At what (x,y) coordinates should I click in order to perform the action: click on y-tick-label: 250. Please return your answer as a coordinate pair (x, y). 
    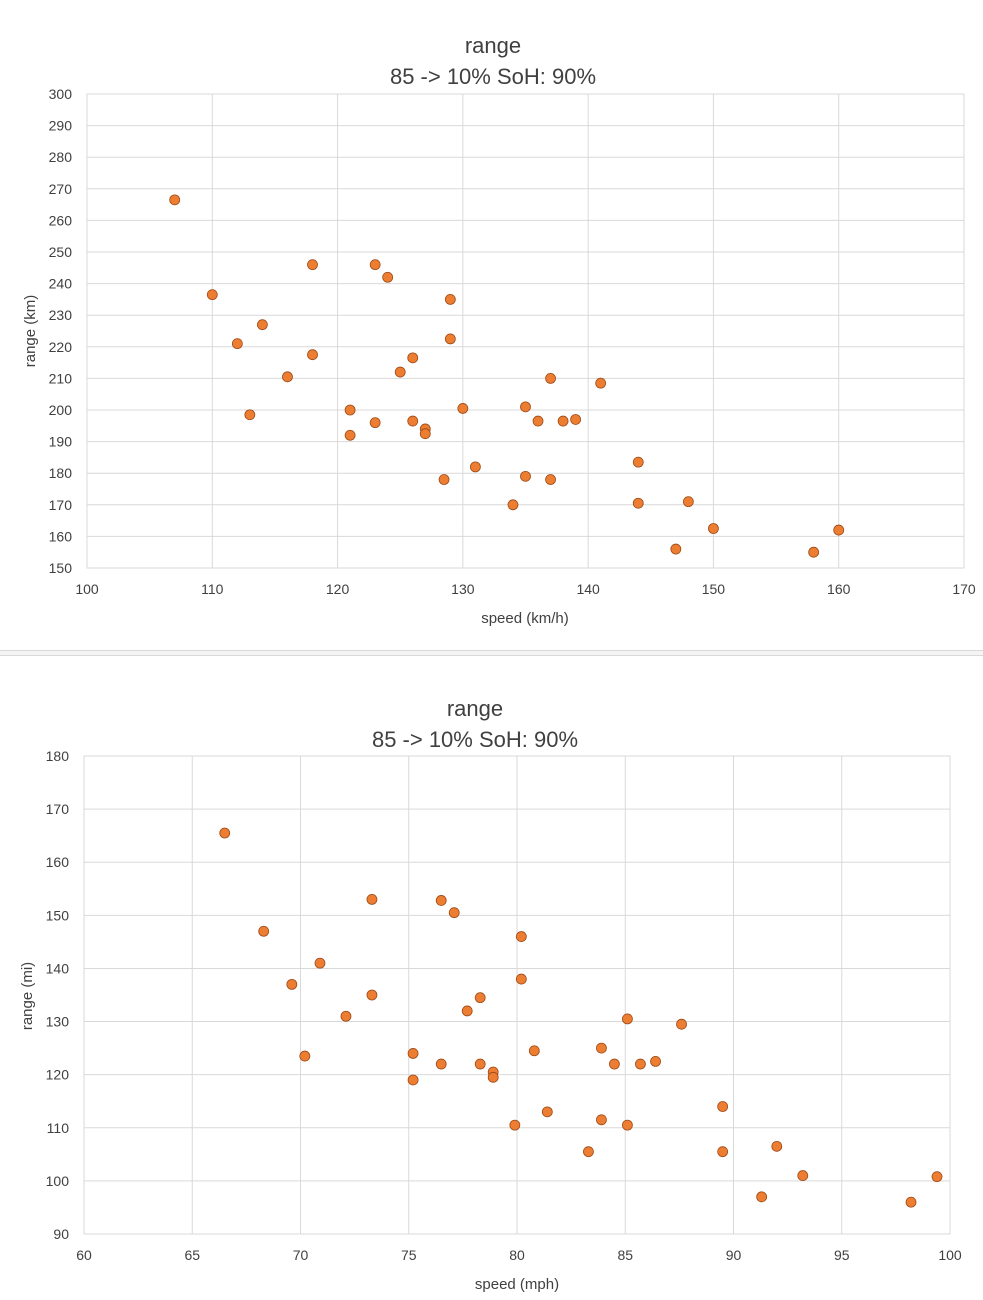
    Looking at the image, I should click on (61, 252).